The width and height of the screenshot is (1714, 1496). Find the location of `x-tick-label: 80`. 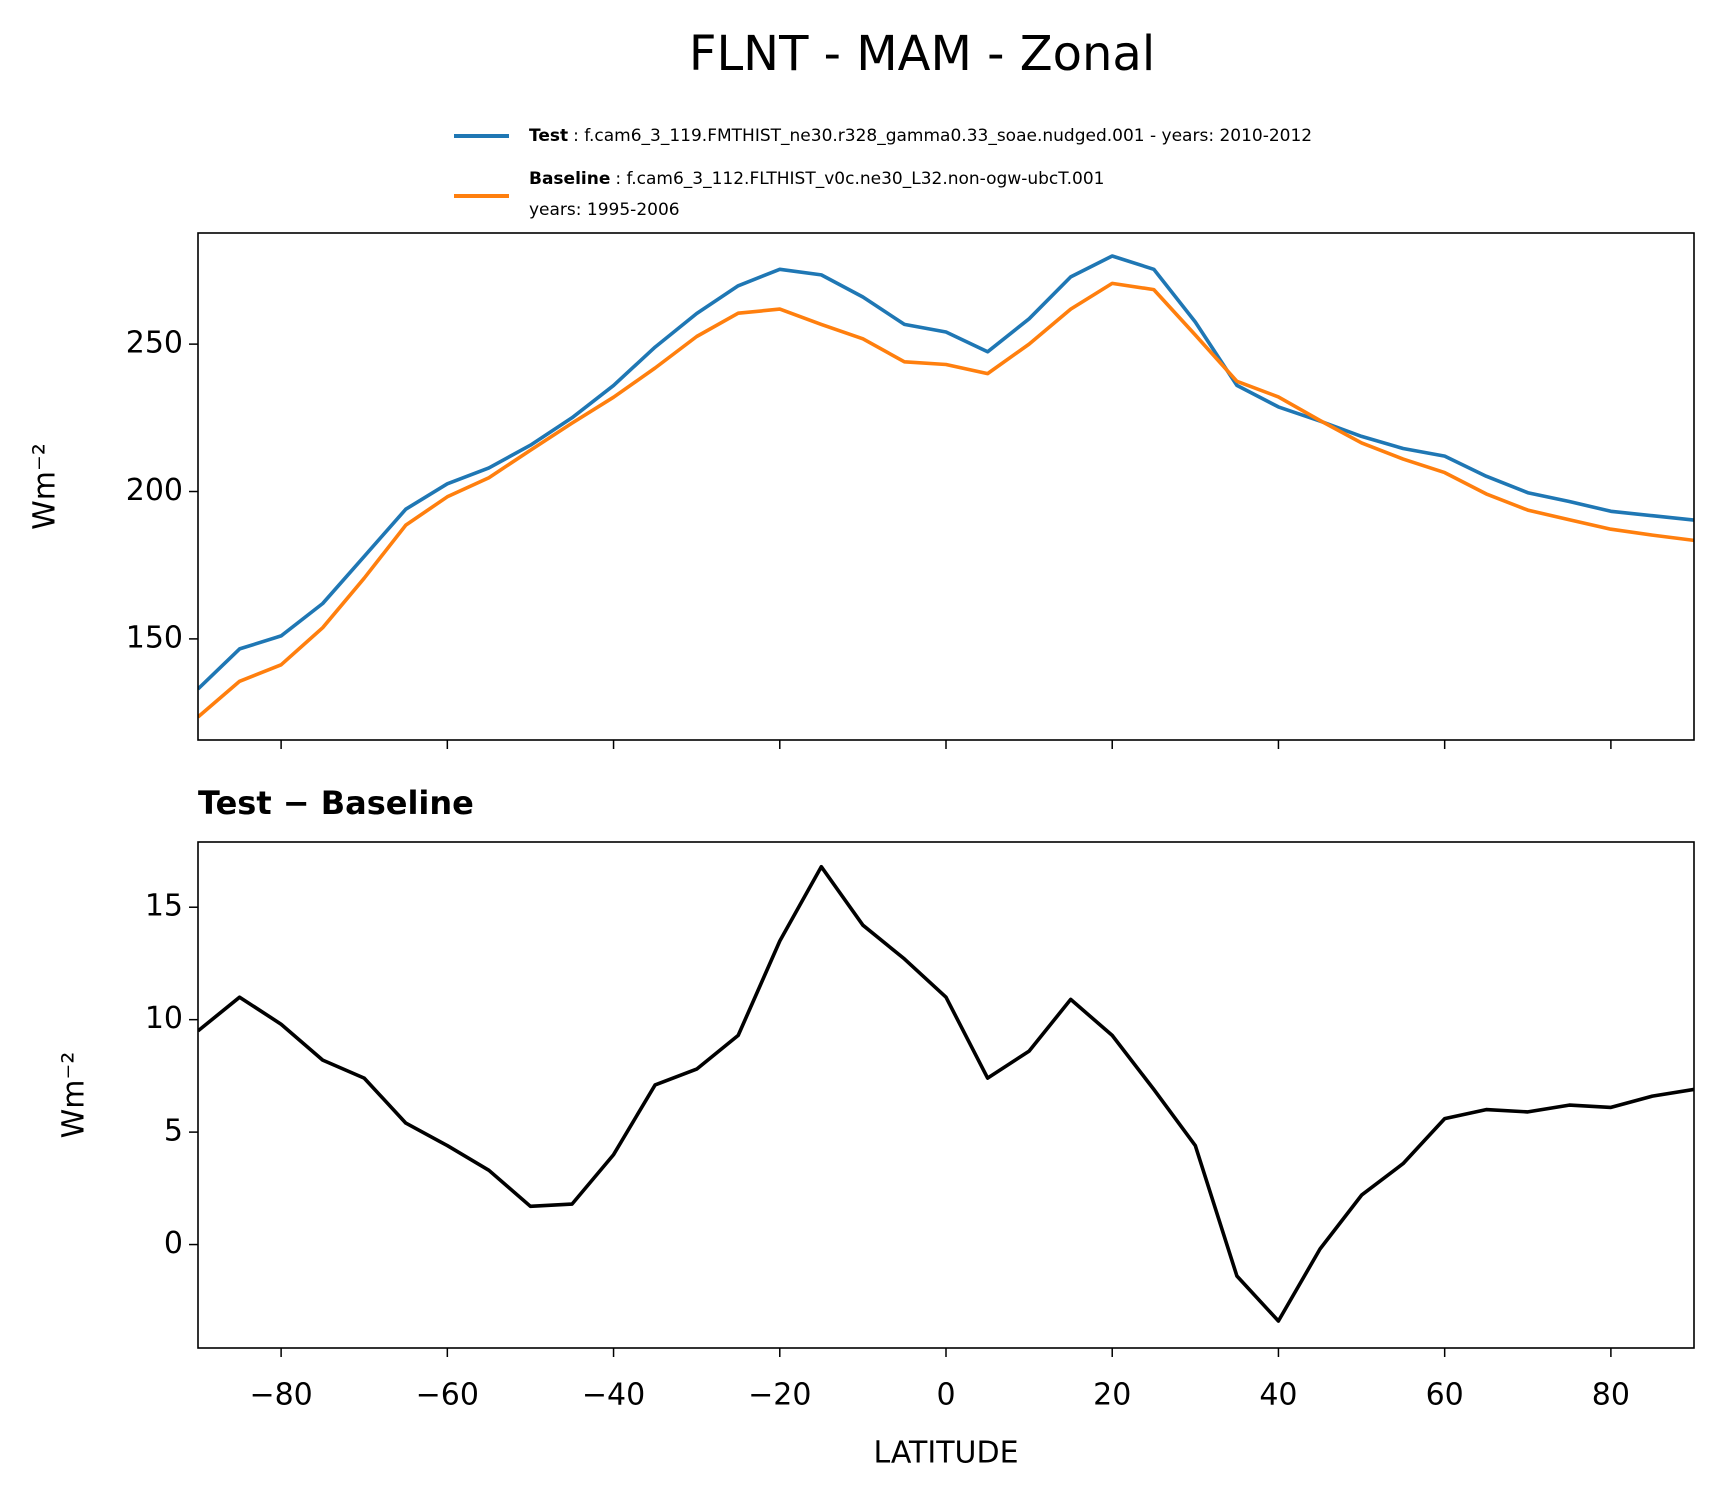

x-tick-label: 80 is located at coordinates (1611, 1395).